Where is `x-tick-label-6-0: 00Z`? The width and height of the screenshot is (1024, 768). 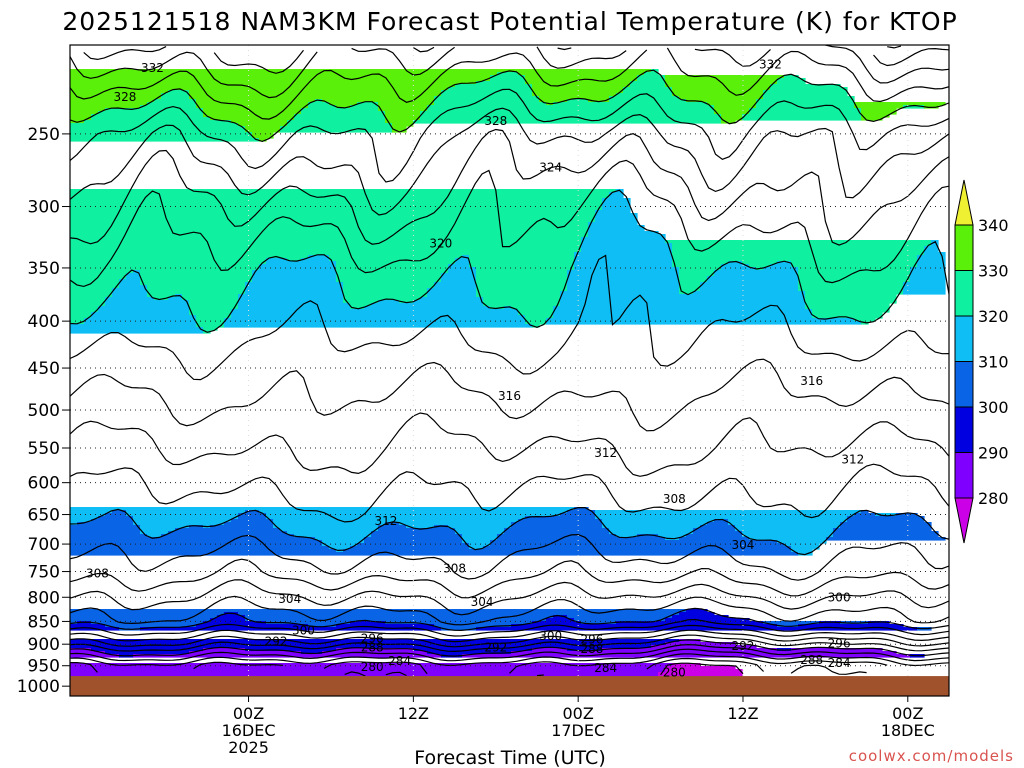 x-tick-label-6-0: 00Z is located at coordinates (248, 713).